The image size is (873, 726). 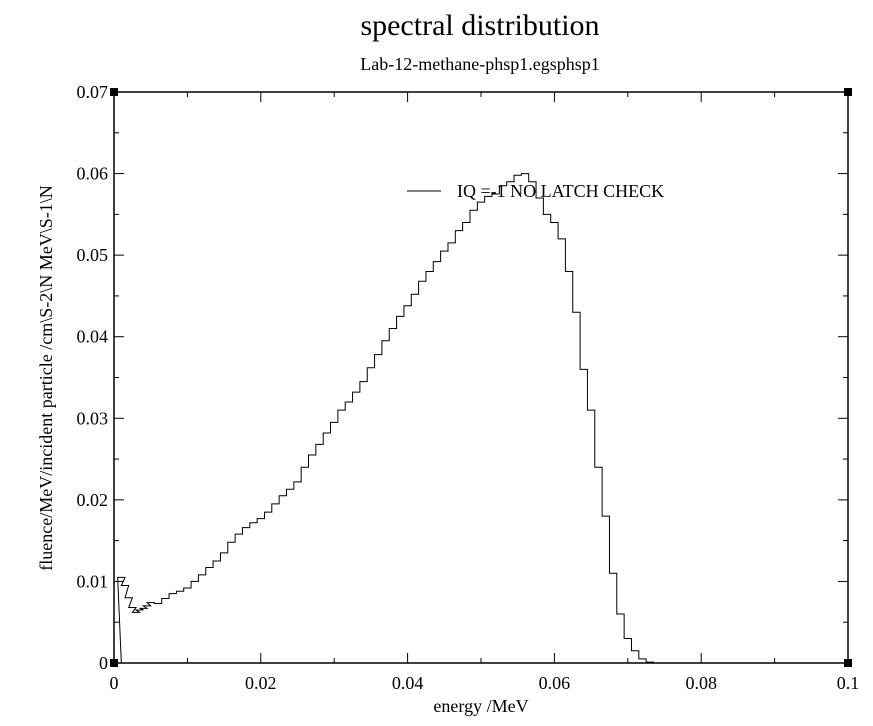 What do you see at coordinates (480, 706) in the screenshot?
I see `x-axis-label: energy /MeV` at bounding box center [480, 706].